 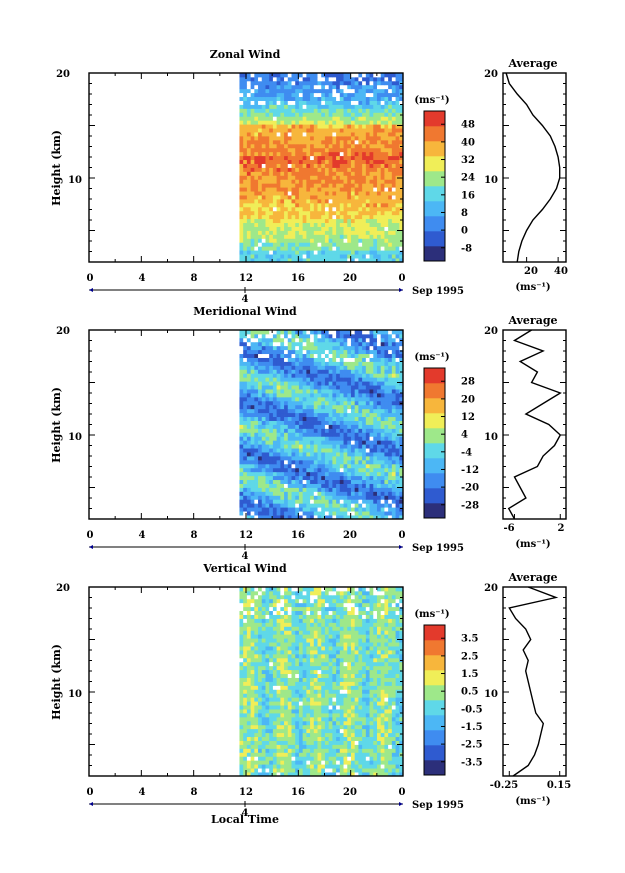 I want to click on colorbar-tick-label: 8, so click(x=464, y=213).